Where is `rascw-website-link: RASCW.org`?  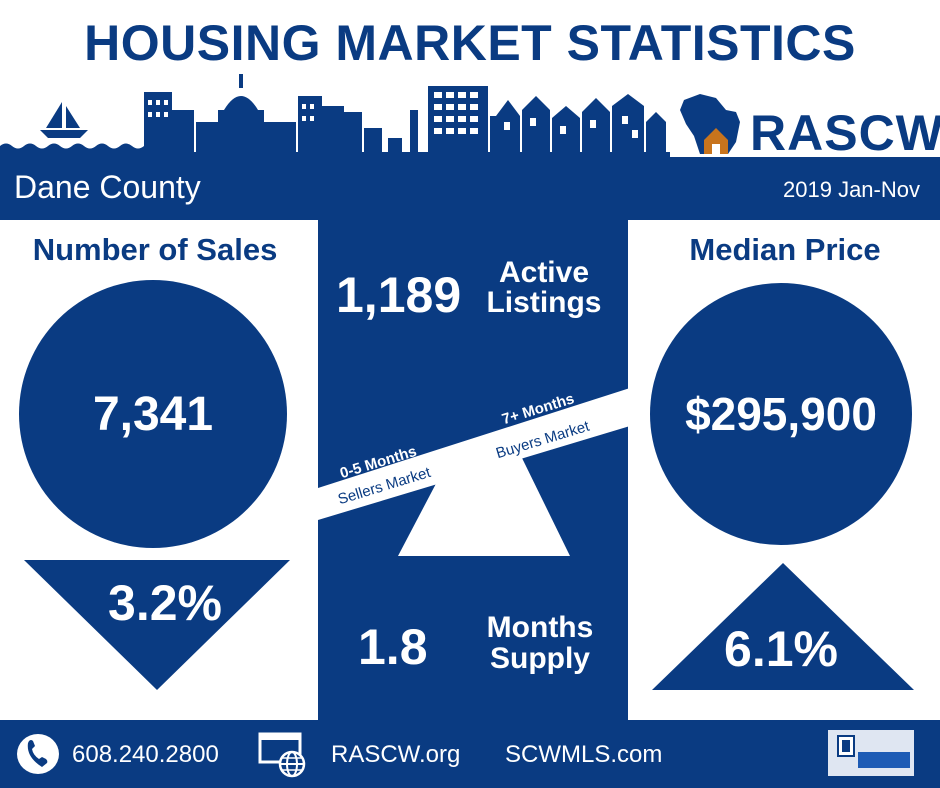 rascw-website-link: RASCW.org is located at coordinates (396, 754).